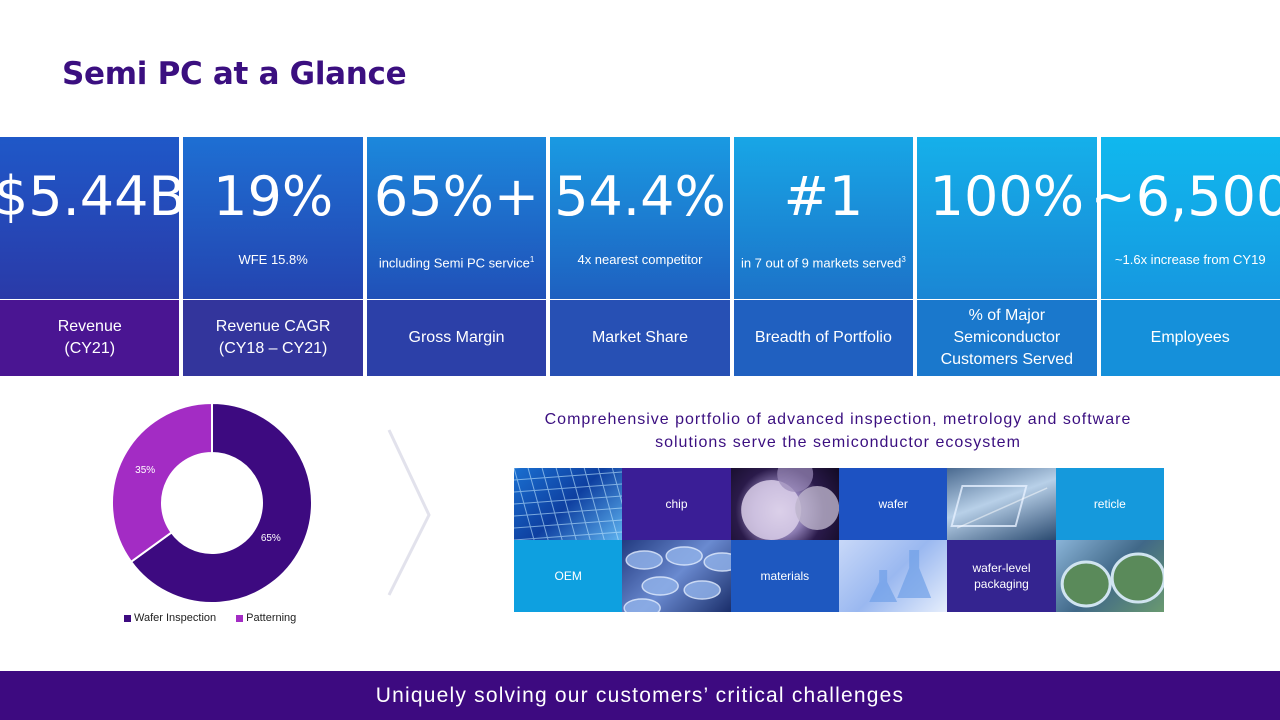 Image resolution: width=1280 pixels, height=720 pixels. Describe the element at coordinates (893, 576) in the screenshot. I see `lab-flasks-image` at that location.